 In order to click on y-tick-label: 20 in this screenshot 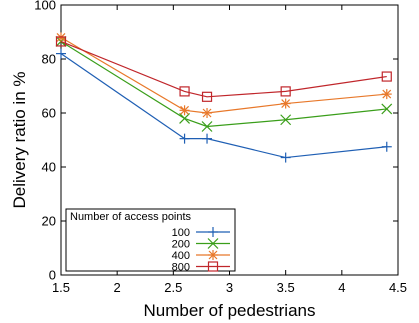, I will do `click(49, 221)`.